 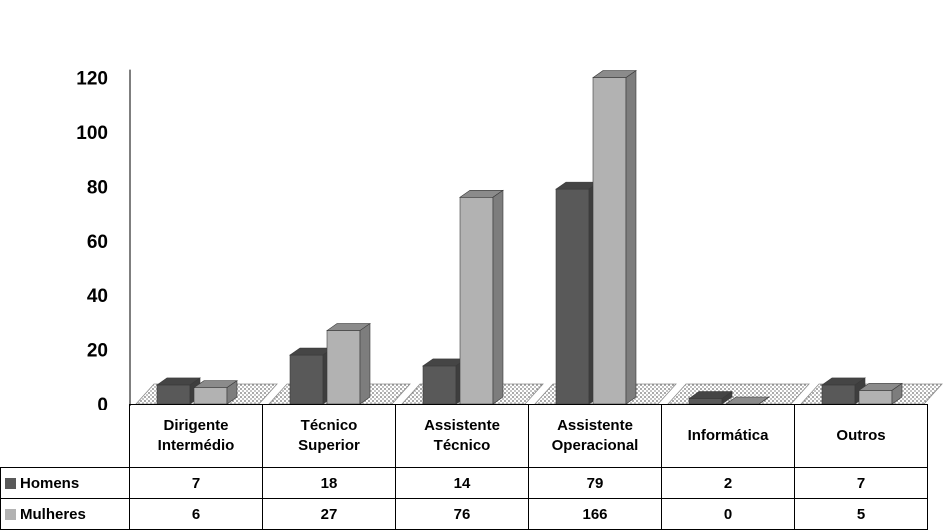 What do you see at coordinates (329, 436) in the screenshot?
I see `category-label: Técnico Superior` at bounding box center [329, 436].